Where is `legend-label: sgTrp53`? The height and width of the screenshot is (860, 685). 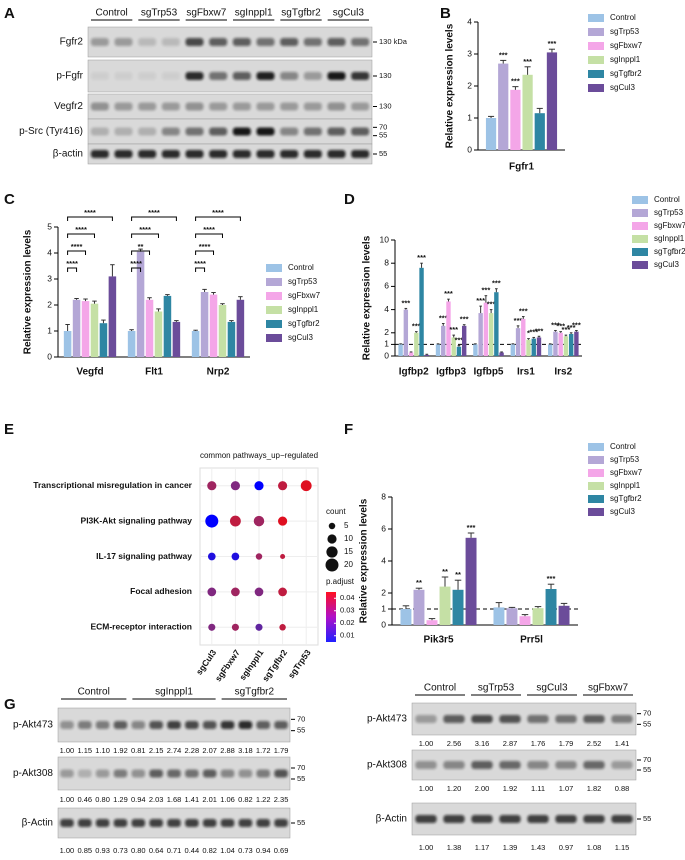
legend-label: sgTrp53 is located at coordinates (303, 281).